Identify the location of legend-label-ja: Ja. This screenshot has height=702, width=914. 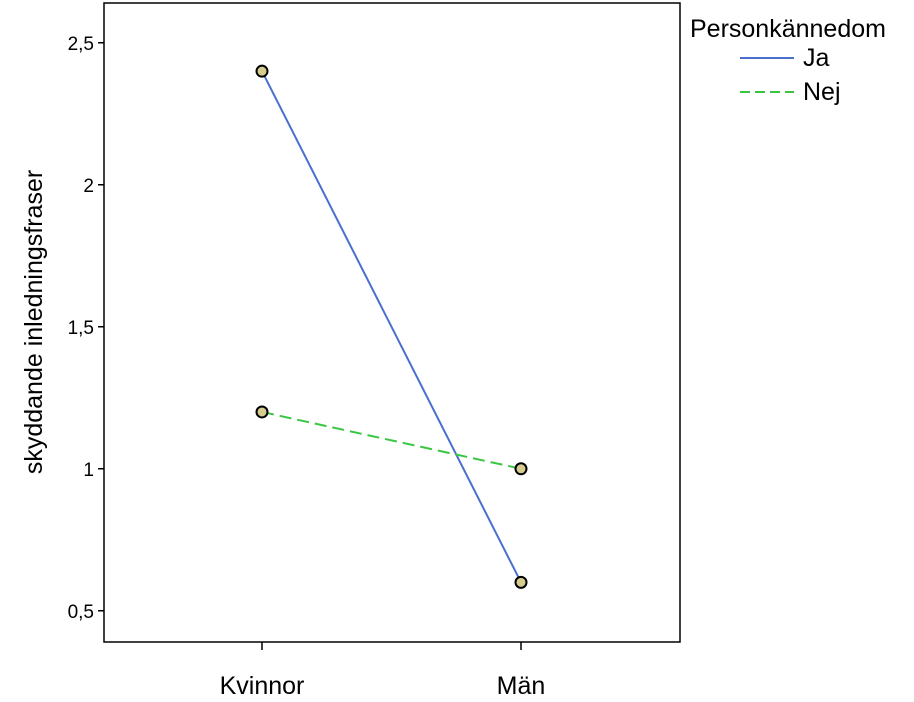
(816, 58).